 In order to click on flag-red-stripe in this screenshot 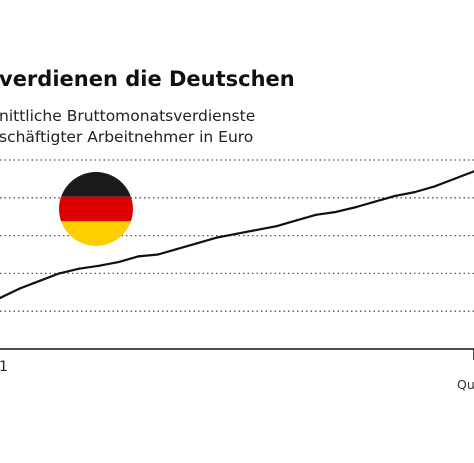, I will do `click(96, 209)`.